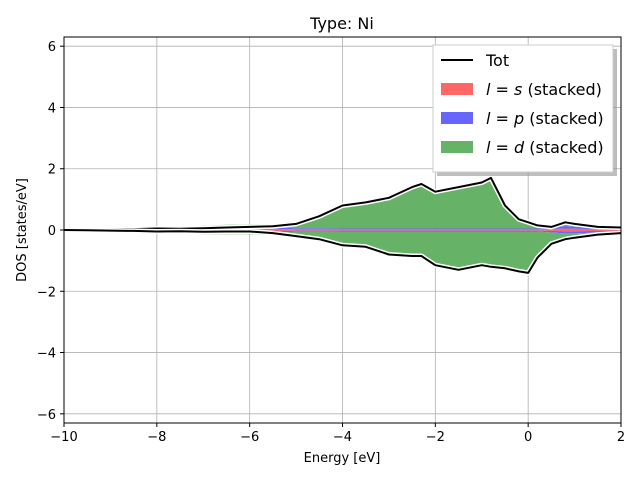 The image size is (640, 484). I want to click on y-tick-label: 2, so click(52, 170).